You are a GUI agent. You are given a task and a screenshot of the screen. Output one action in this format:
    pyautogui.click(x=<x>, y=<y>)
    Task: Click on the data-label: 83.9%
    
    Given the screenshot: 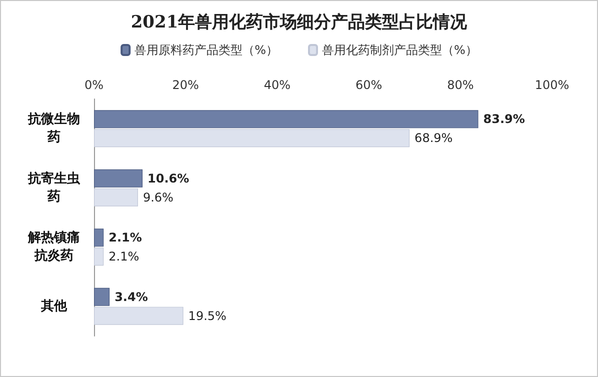 What is the action you would take?
    pyautogui.click(x=504, y=119)
    